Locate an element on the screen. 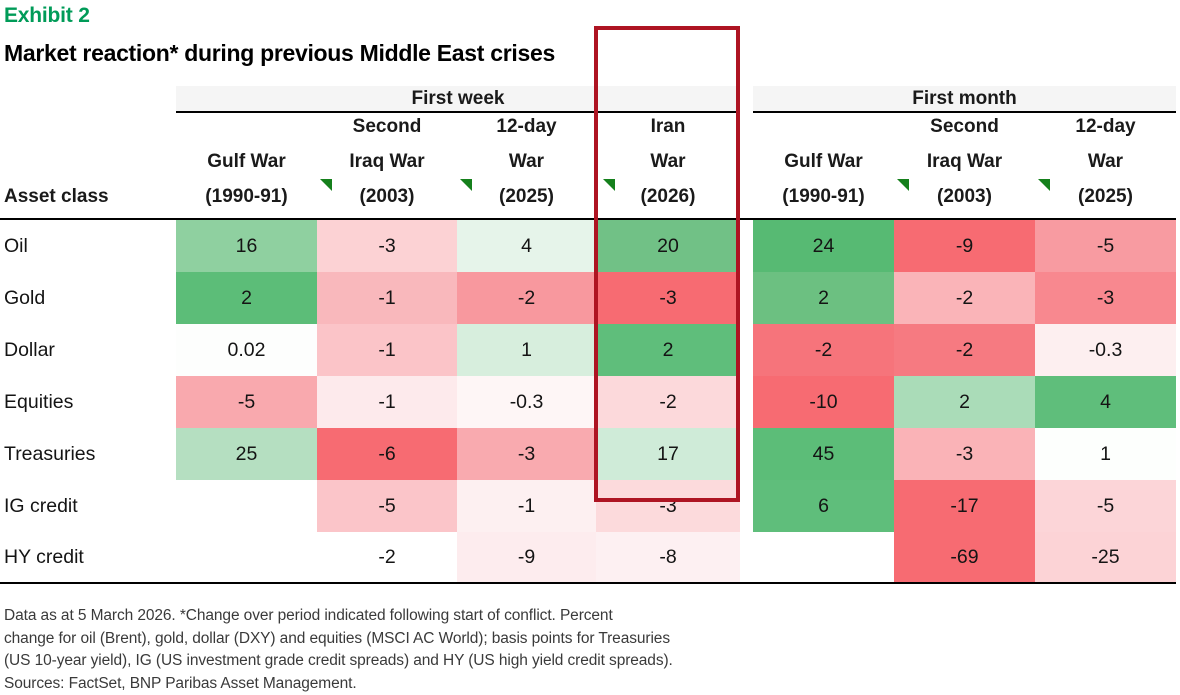  table-cell: 45 is located at coordinates (823, 454).